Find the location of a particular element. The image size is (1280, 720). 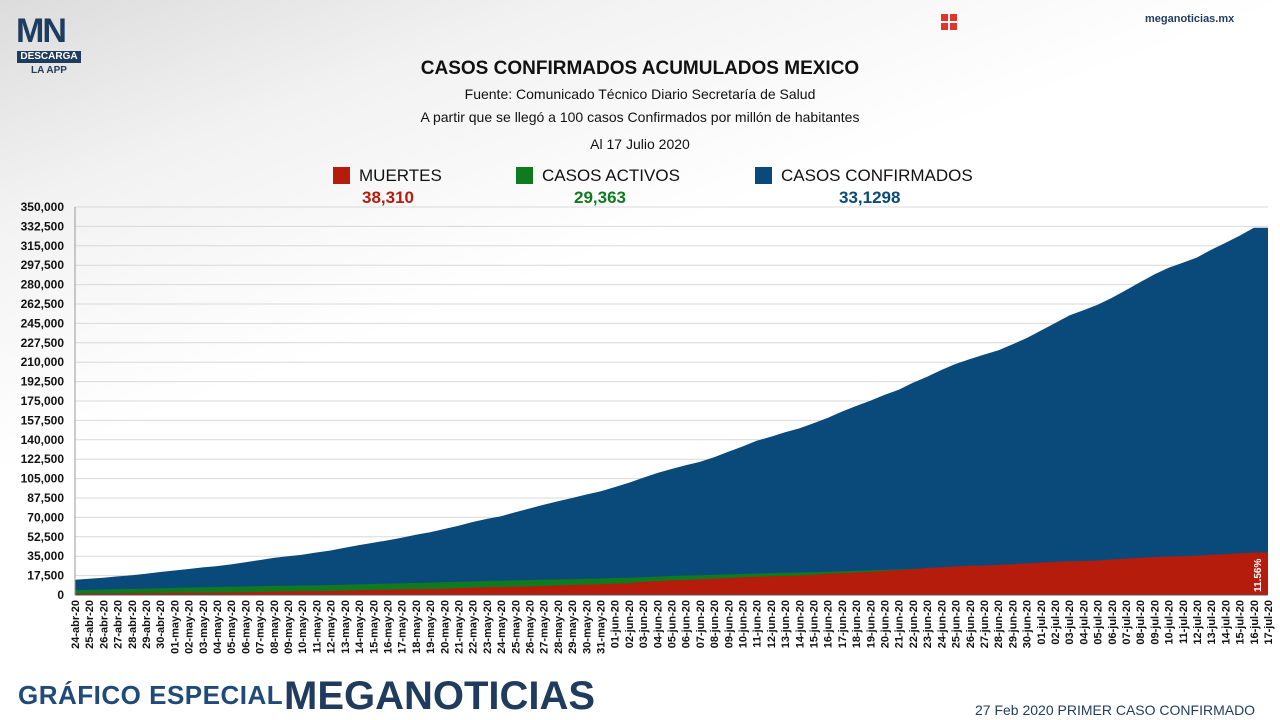

y-tick-label: 105,000 is located at coordinates (43, 479).